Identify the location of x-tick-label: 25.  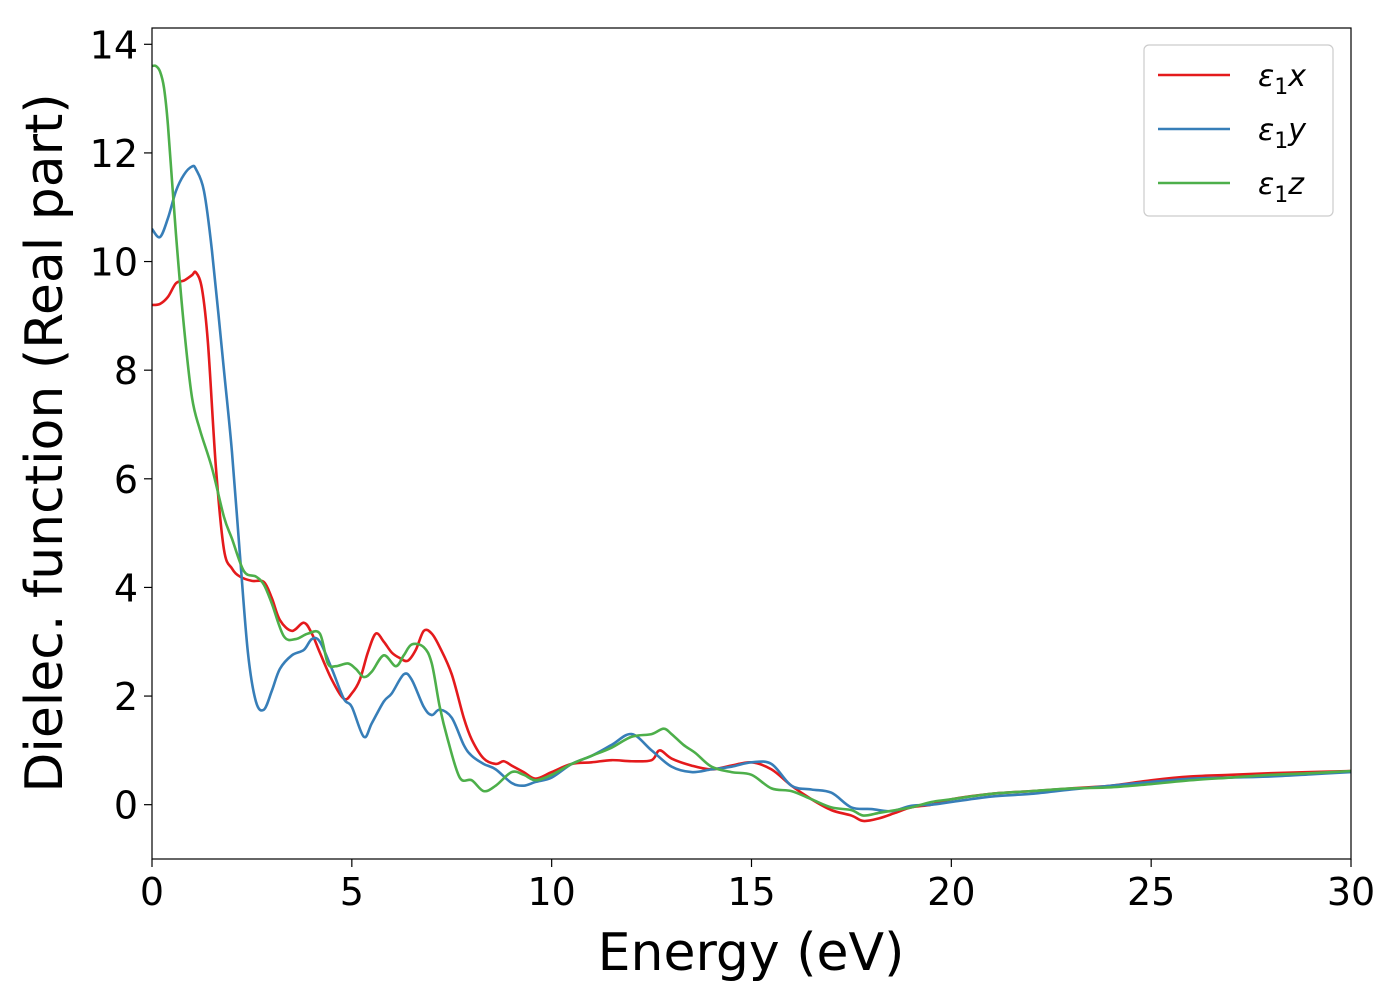
(1151, 892).